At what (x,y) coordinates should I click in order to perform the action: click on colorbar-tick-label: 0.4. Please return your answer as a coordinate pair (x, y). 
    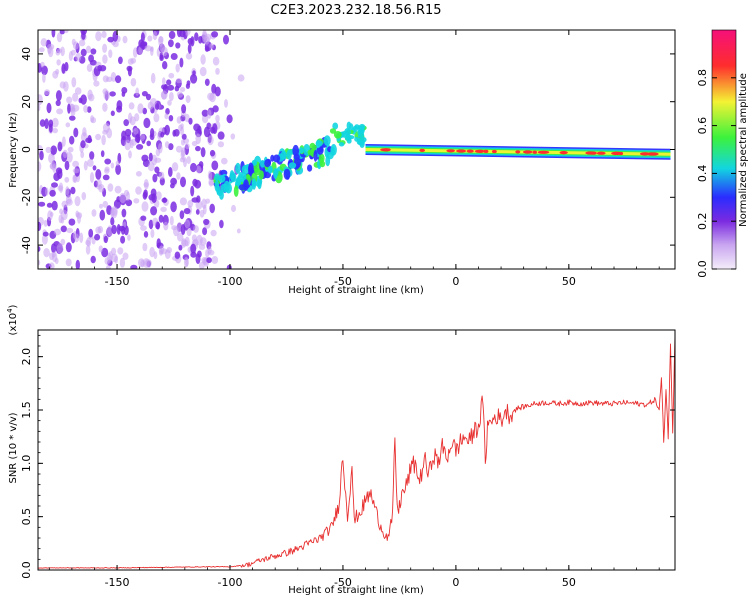
    Looking at the image, I should click on (702, 174).